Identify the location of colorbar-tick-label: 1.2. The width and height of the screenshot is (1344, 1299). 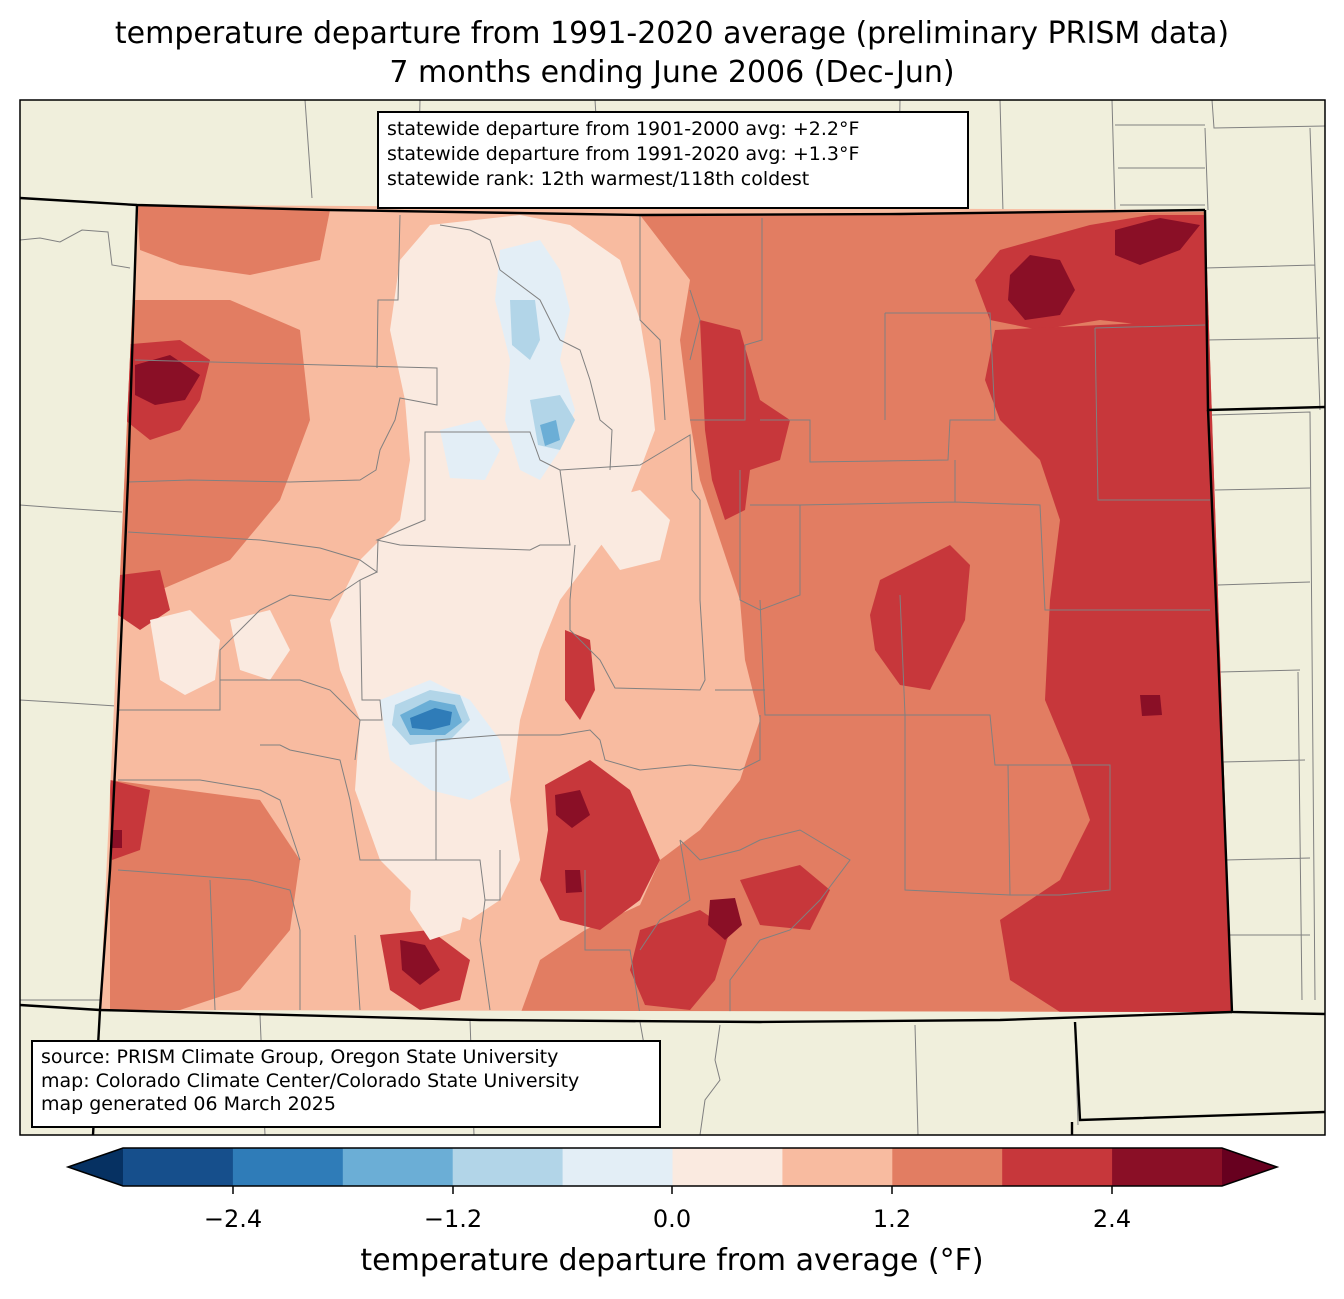
(892, 1219).